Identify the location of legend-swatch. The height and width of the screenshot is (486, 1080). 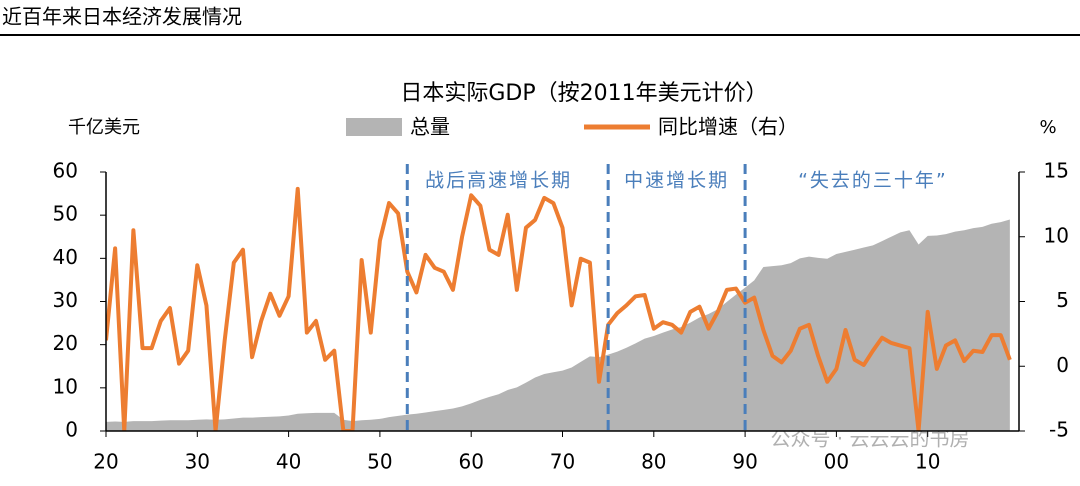
(374, 127).